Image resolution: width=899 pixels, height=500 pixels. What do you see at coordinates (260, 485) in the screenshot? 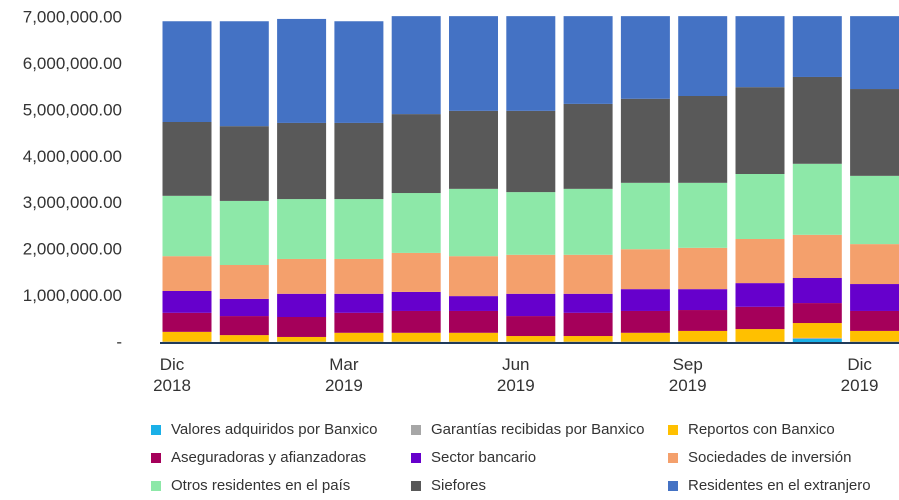
I see `legend-label: Otros residentes en el país` at bounding box center [260, 485].